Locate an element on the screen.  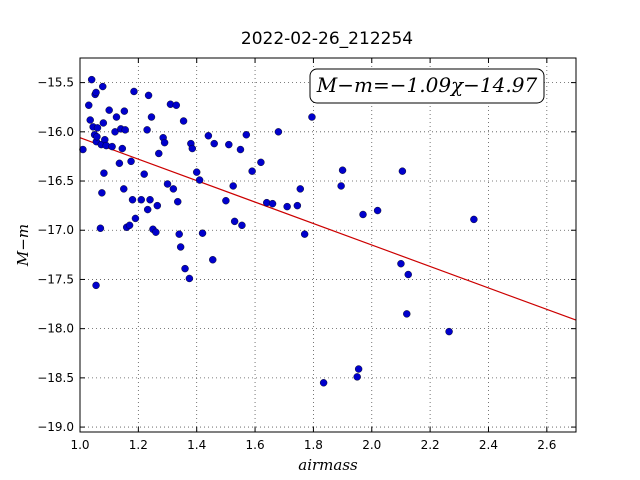
annotation-text: M−m=−1.09χ−14.97 is located at coordinates (427, 85).